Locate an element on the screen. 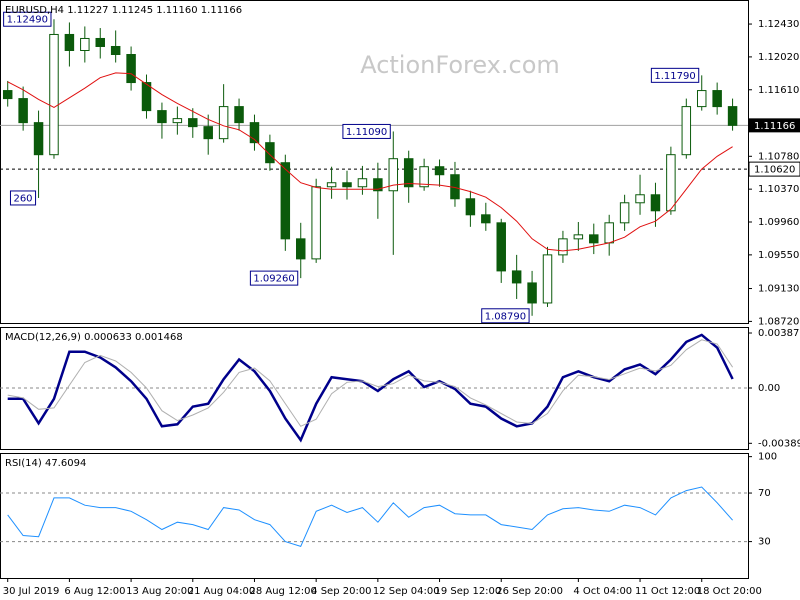  y-tick-label: 100 is located at coordinates (767, 457).